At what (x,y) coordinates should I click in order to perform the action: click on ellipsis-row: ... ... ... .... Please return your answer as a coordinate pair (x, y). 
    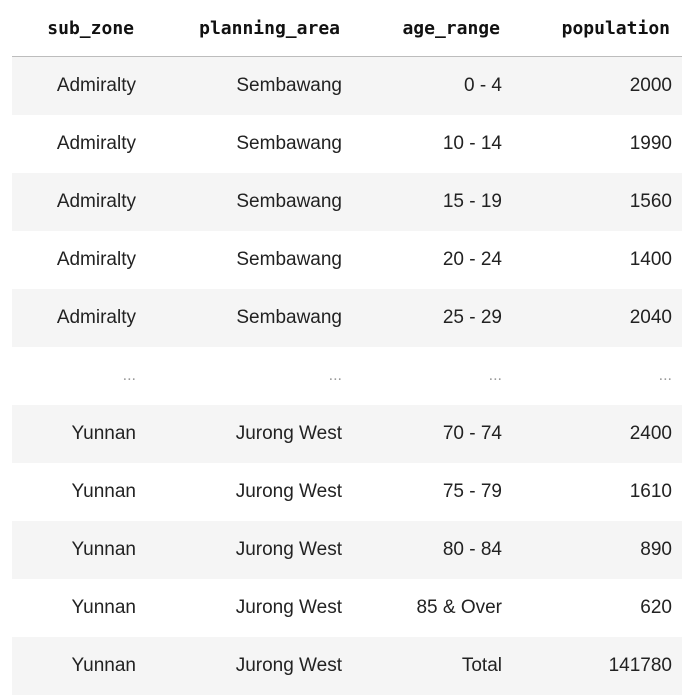
    Looking at the image, I should click on (347, 376).